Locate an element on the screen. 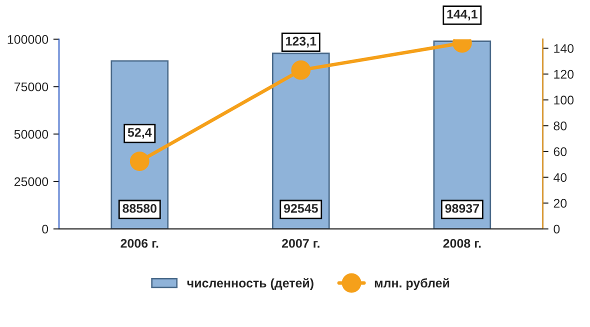 This screenshot has height=327, width=590. legend-label: млн. рублей is located at coordinates (412, 284).